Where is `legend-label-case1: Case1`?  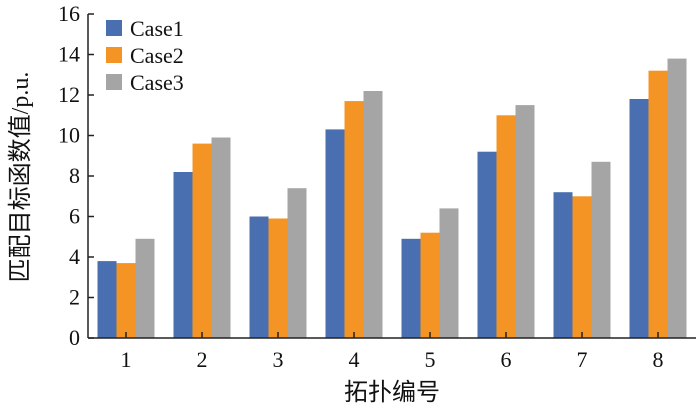 legend-label-case1: Case1 is located at coordinates (157, 28).